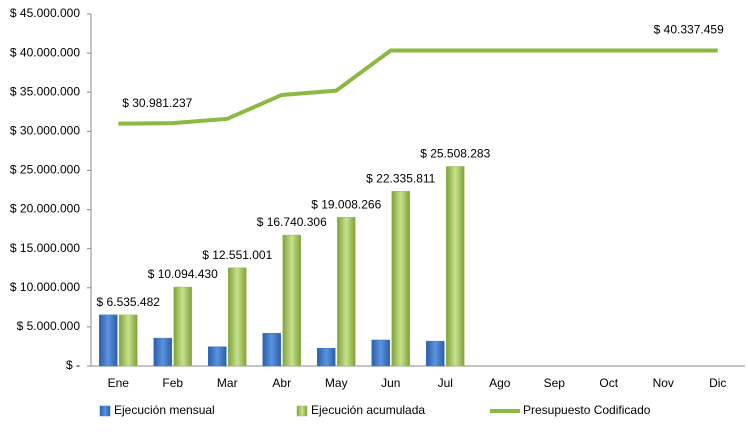 Image resolution: width=748 pixels, height=437 pixels. What do you see at coordinates (237, 255) in the screenshot?
I see `data-label: $ 12.551.001` at bounding box center [237, 255].